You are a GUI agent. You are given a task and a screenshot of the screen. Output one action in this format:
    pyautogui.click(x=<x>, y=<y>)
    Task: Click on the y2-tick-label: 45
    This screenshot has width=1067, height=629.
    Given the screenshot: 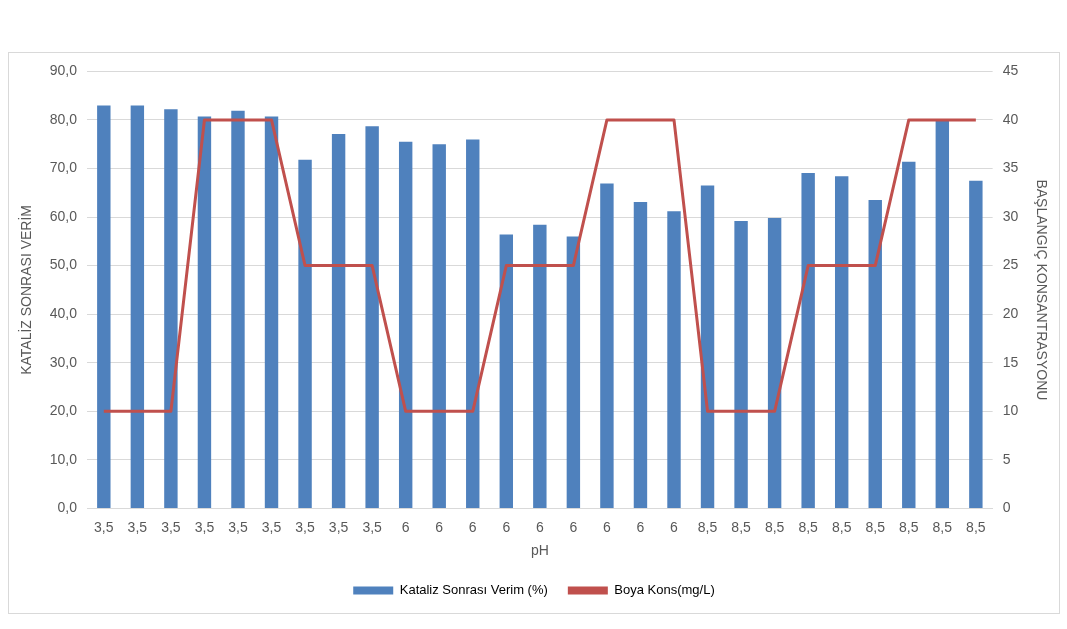 What is the action you would take?
    pyautogui.click(x=1010, y=70)
    